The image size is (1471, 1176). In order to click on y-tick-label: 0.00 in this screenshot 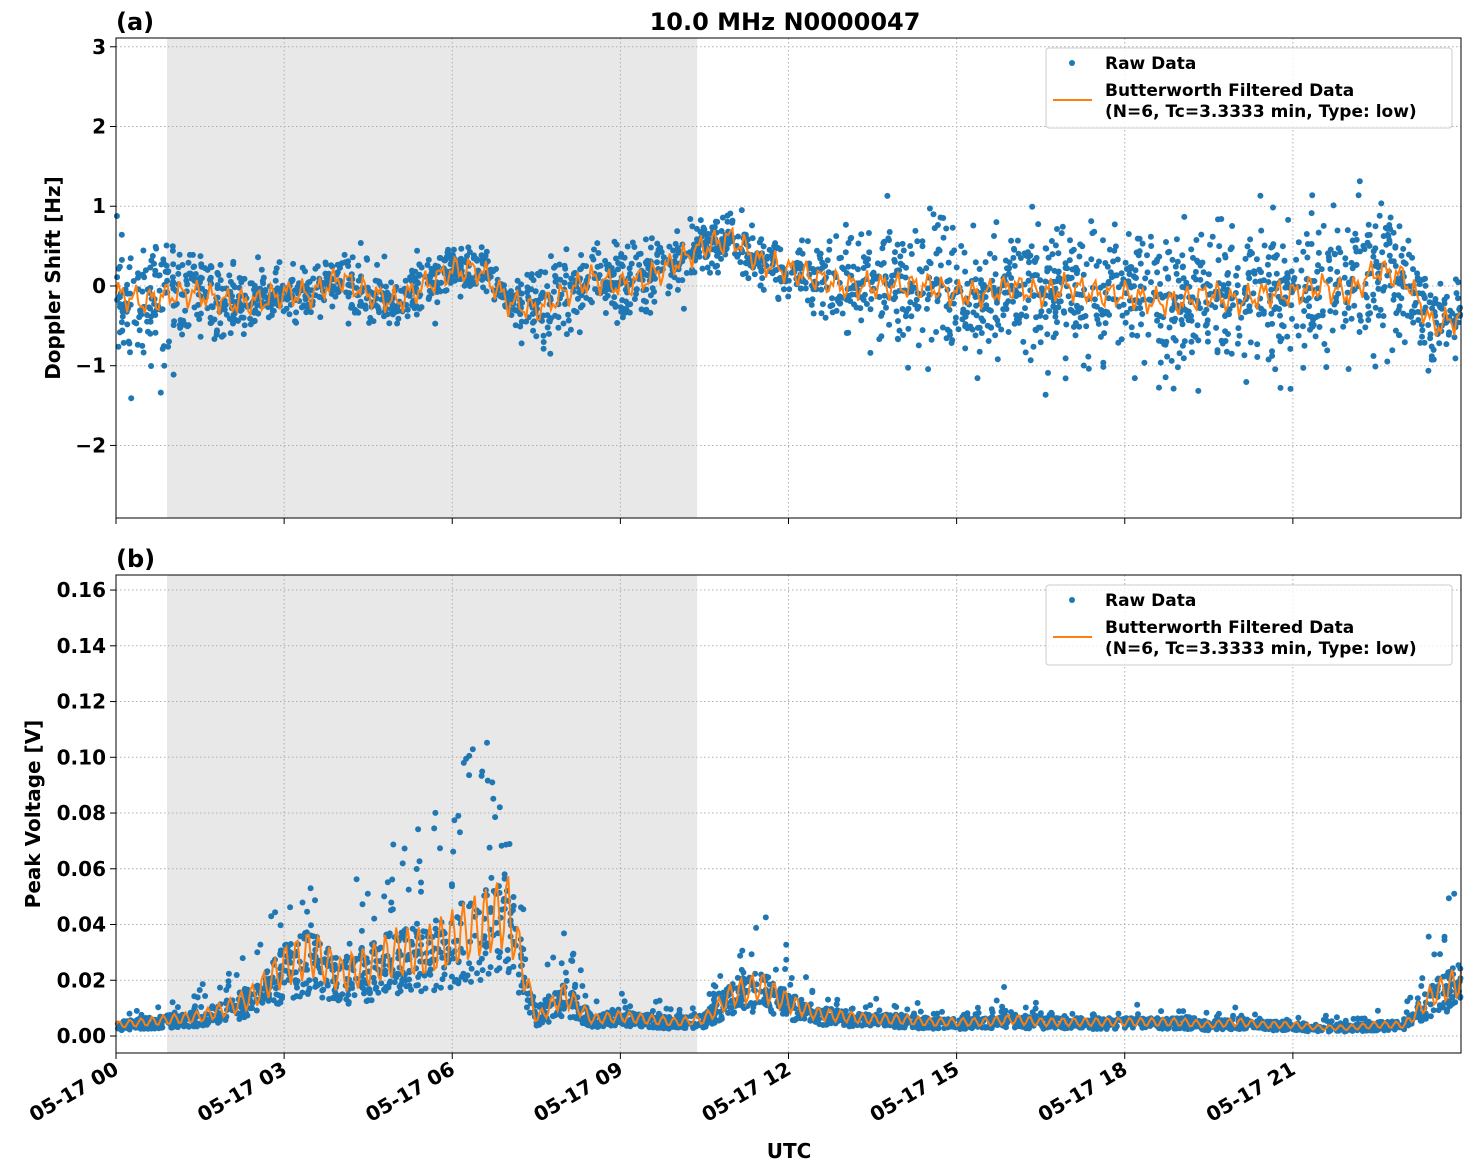, I will do `click(81, 1036)`.